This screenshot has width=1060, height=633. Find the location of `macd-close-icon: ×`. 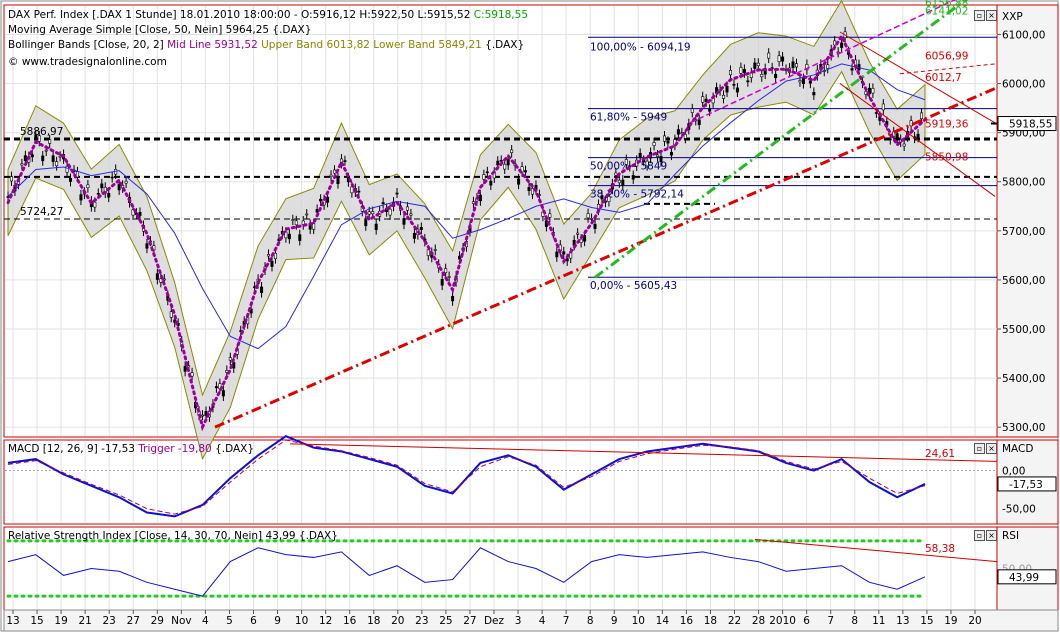

macd-close-icon: × is located at coordinates (991, 448).